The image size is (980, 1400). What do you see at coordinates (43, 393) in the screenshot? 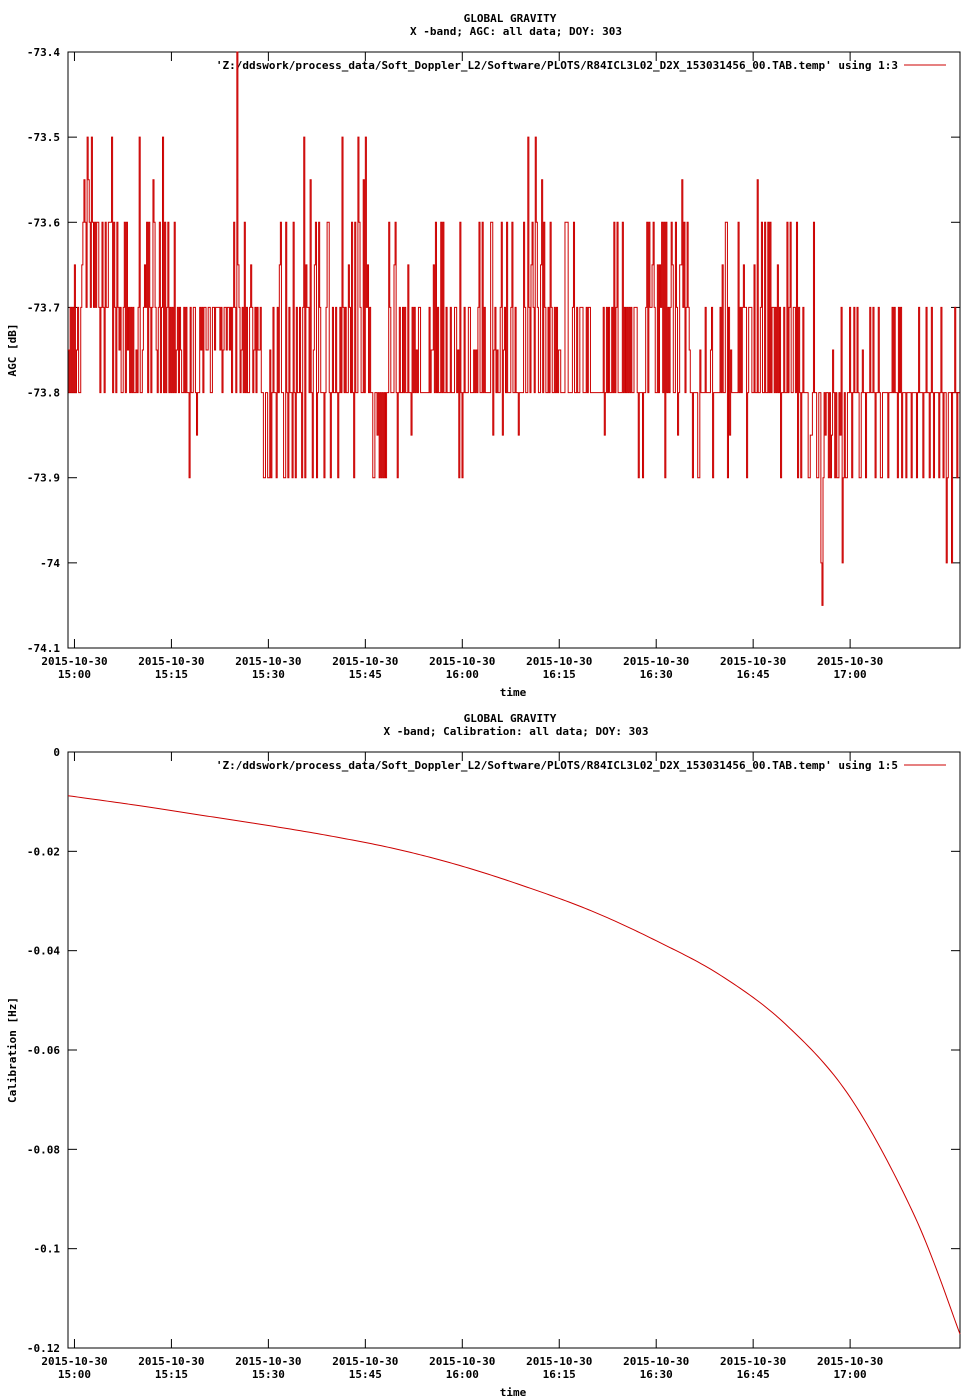
I see `y-tick-label: -73.8` at bounding box center [43, 393].